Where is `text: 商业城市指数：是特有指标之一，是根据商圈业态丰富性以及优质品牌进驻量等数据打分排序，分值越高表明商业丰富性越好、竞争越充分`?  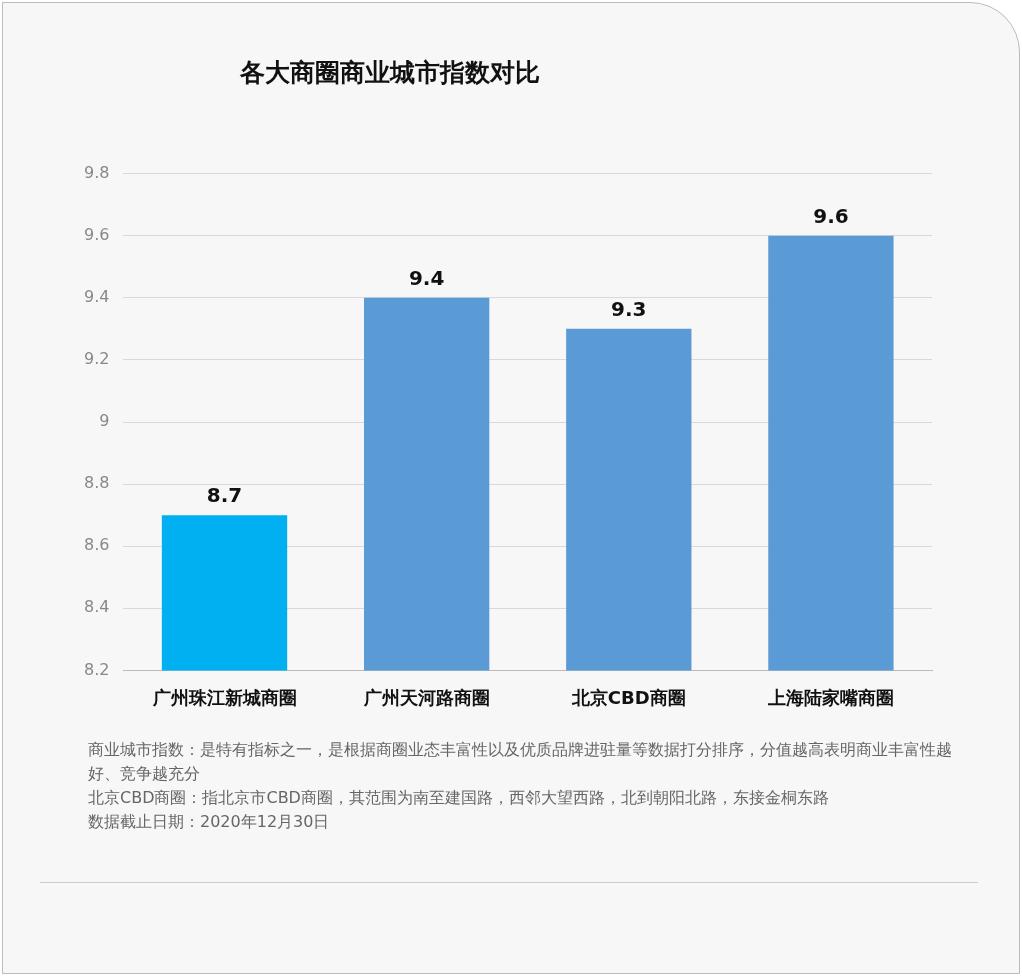 text: 商业城市指数：是特有指标之一，是根据商圈业态丰富性以及优质品牌进驻量等数据打分排序，分值越高表明商业丰富性越好、竞争越充分 is located at coordinates (520, 762).